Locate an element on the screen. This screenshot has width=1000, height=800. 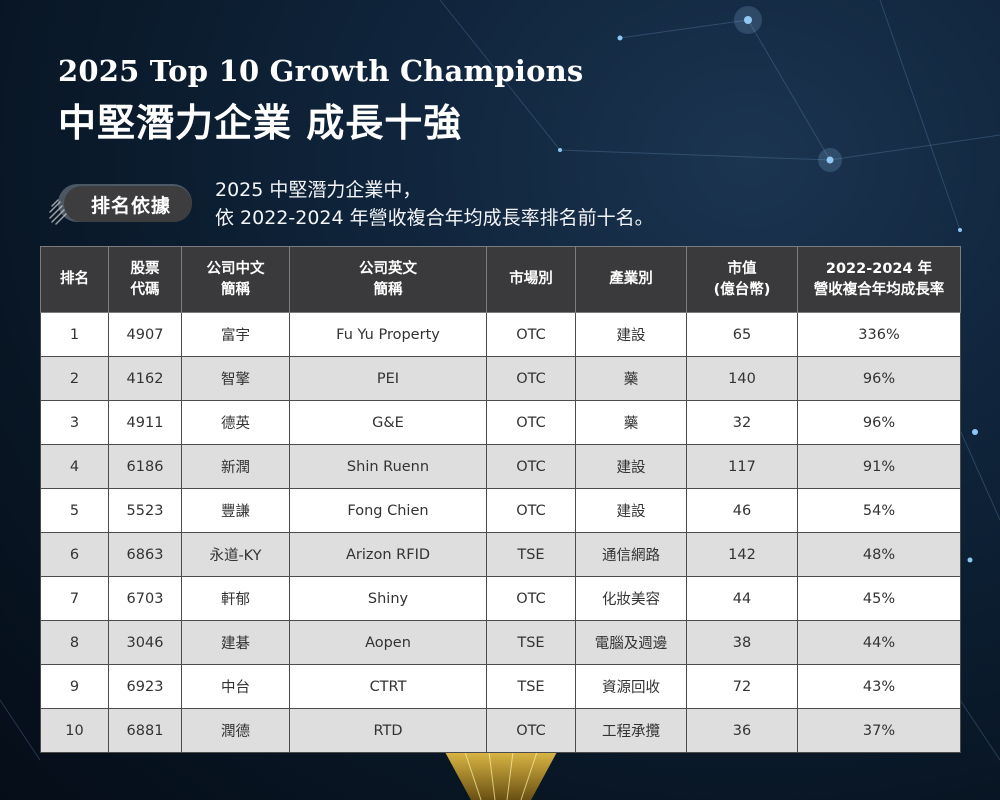
market-cap-cell: 32 is located at coordinates (742, 422).